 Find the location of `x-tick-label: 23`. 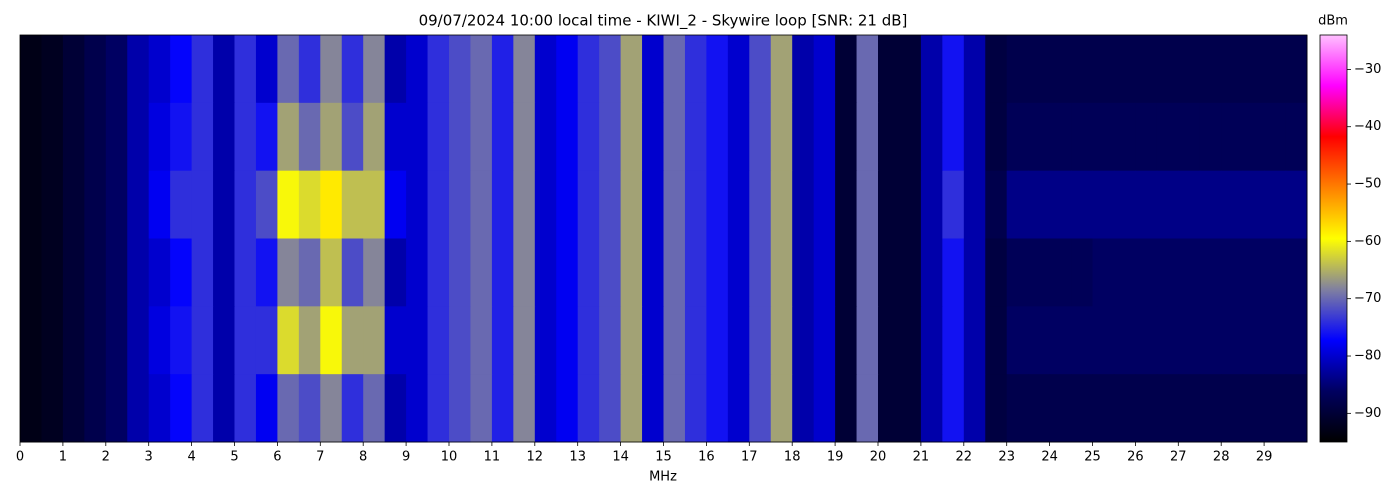

x-tick-label: 23 is located at coordinates (1006, 457).